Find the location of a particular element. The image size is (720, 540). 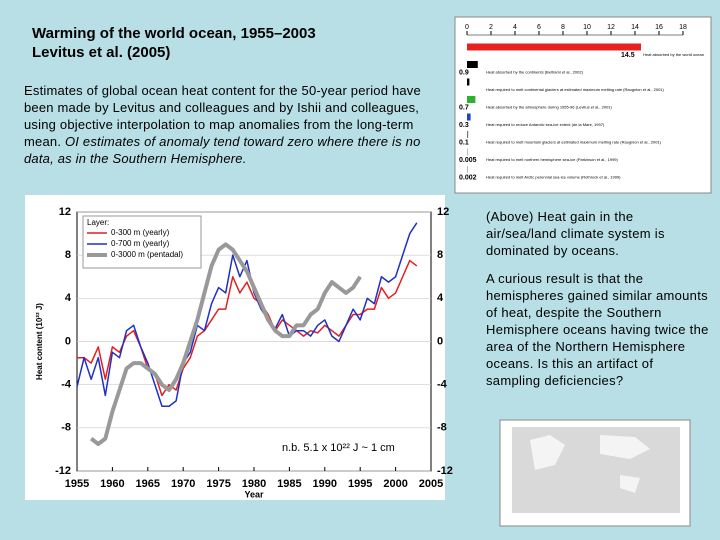

y2-tick-label: -4 is located at coordinates (442, 385).